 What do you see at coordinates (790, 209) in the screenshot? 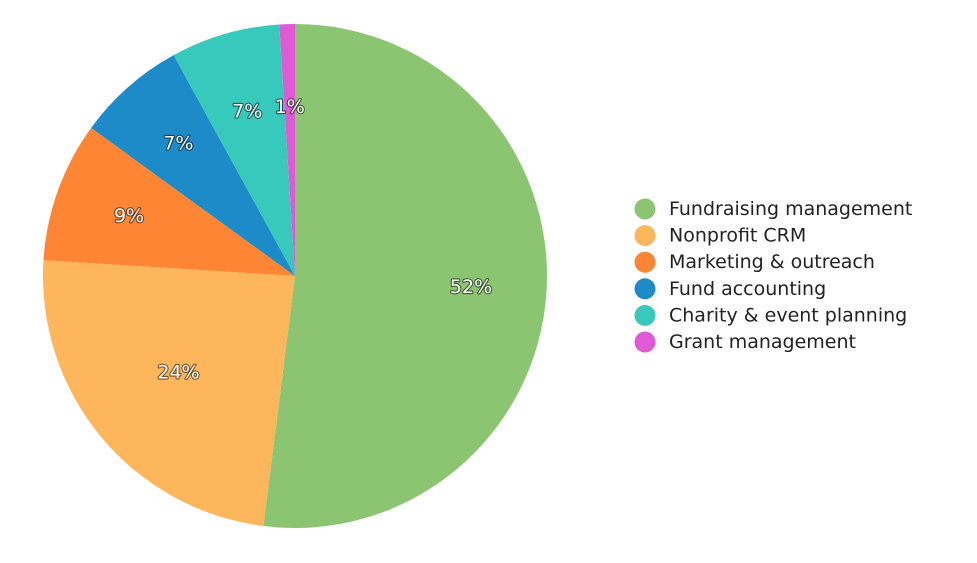
I see `legend-label-fundraising-management: Fundraising management` at bounding box center [790, 209].